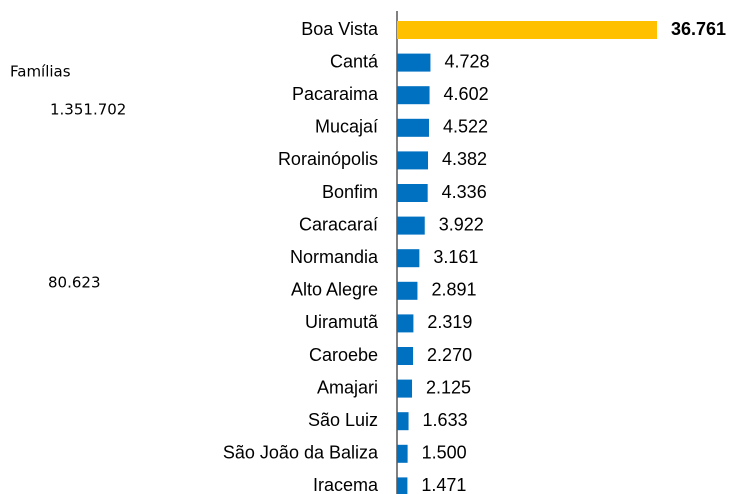 Image resolution: width=745 pixels, height=494 pixels. I want to click on category-label: Rorainópolis, so click(328, 159).